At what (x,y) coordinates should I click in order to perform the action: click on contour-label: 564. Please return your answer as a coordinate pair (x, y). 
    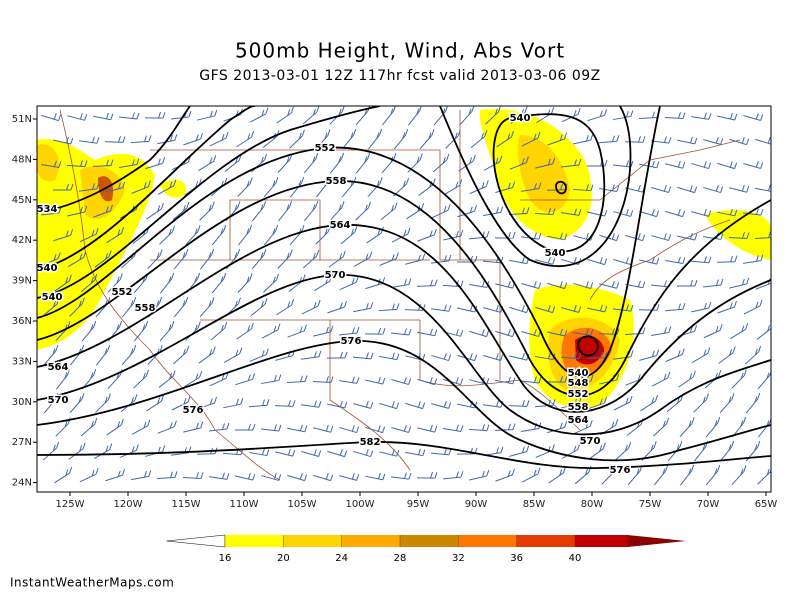
    Looking at the image, I should click on (578, 420).